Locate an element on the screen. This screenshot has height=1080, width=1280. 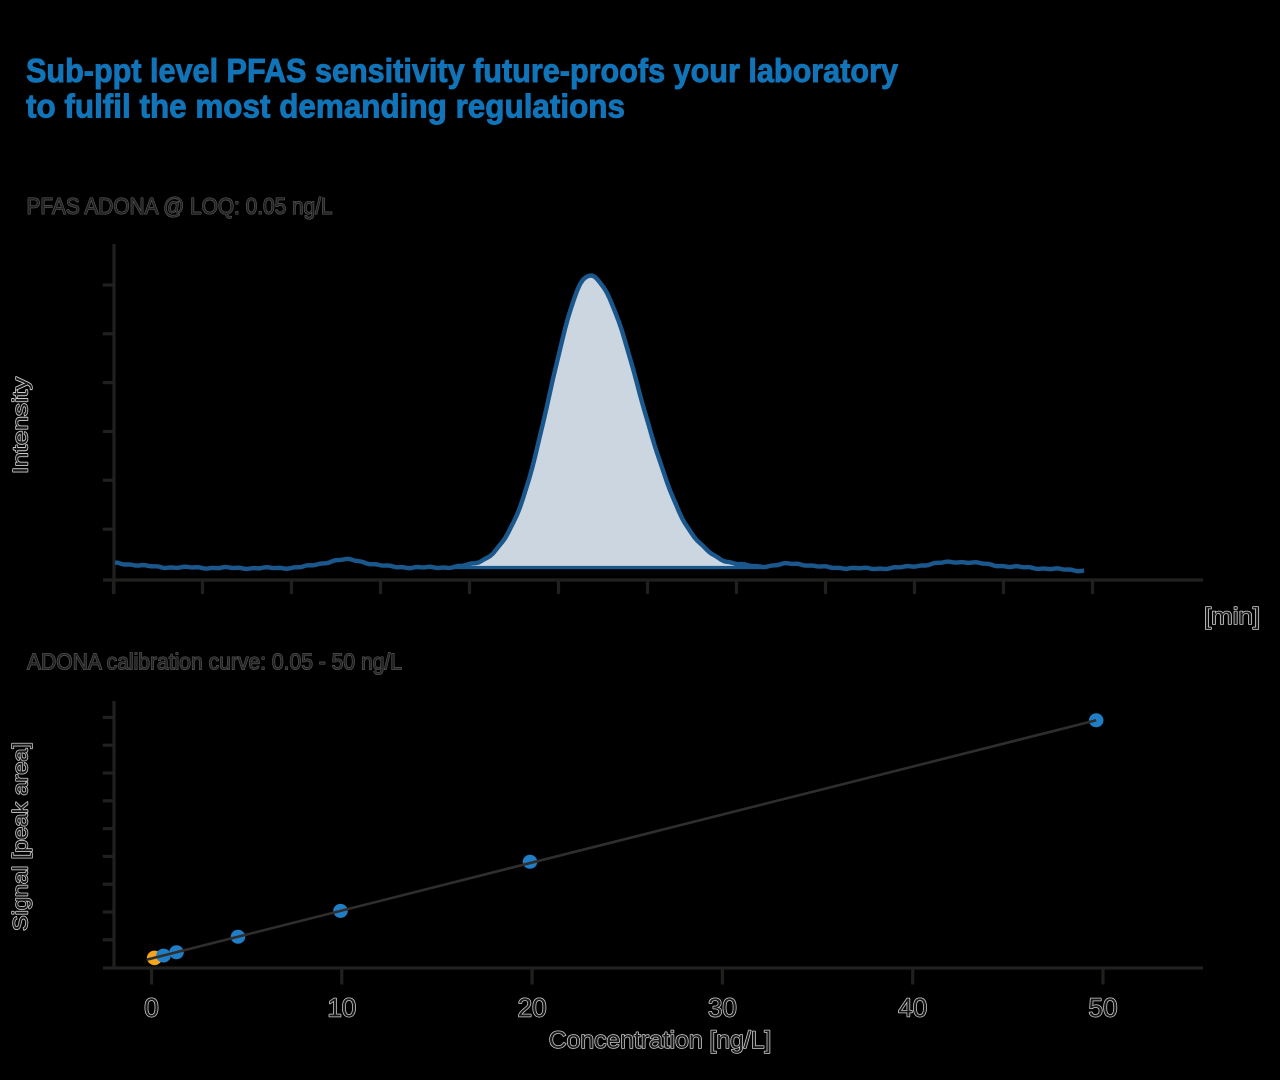
svg-text: PFAS ADONA @ LOQ: 0.05 ng/L is located at coordinates (180, 206).